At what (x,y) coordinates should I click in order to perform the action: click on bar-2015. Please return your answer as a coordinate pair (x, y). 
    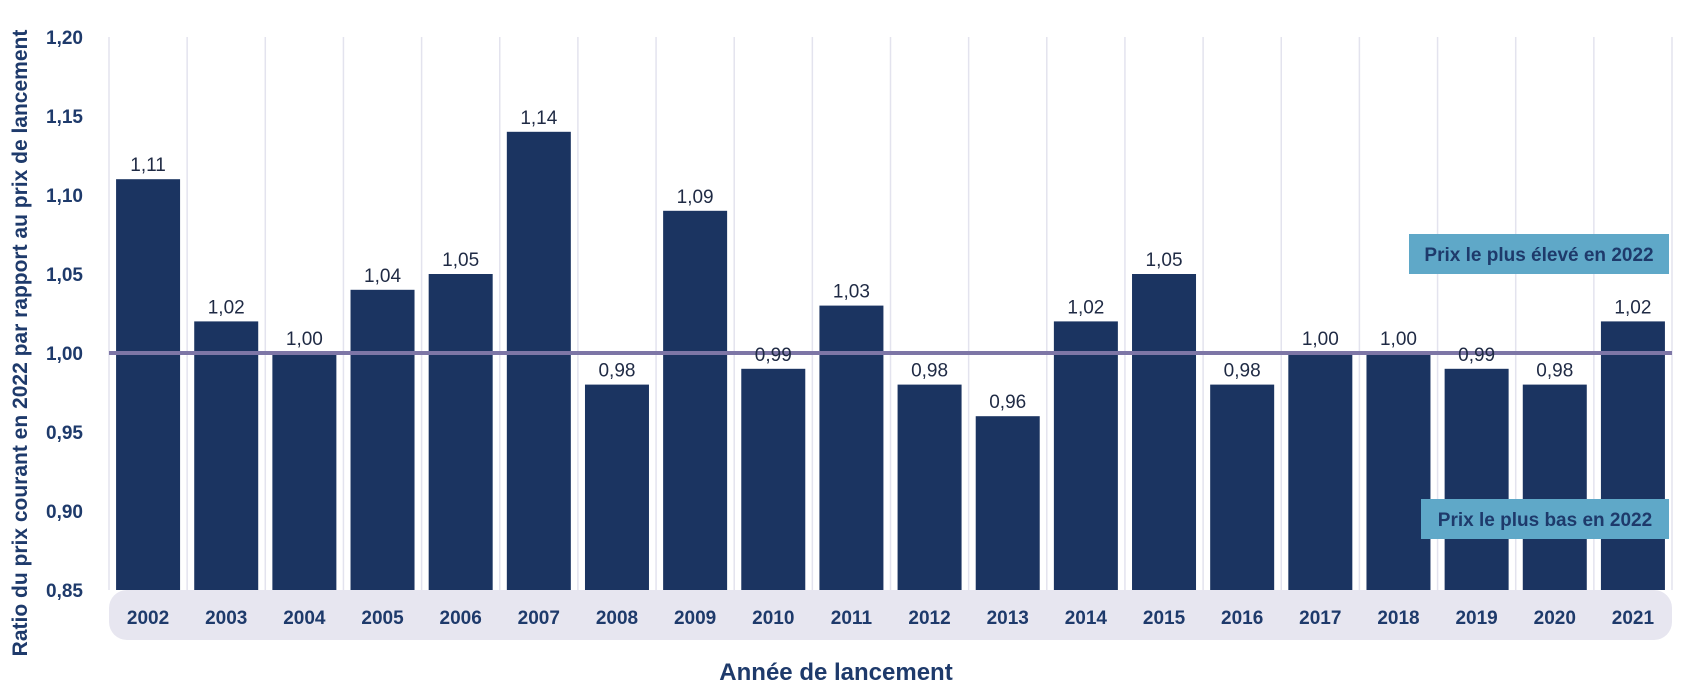
    Looking at the image, I should click on (1164, 432).